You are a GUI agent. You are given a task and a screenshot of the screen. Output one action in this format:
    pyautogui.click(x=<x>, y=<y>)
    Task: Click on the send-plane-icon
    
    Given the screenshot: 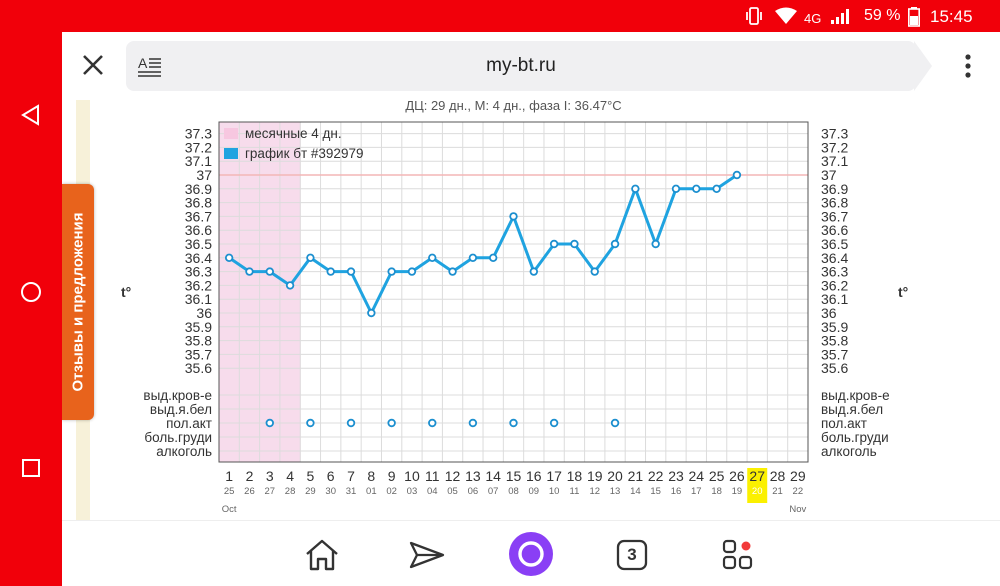 What is the action you would take?
    pyautogui.click(x=427, y=555)
    